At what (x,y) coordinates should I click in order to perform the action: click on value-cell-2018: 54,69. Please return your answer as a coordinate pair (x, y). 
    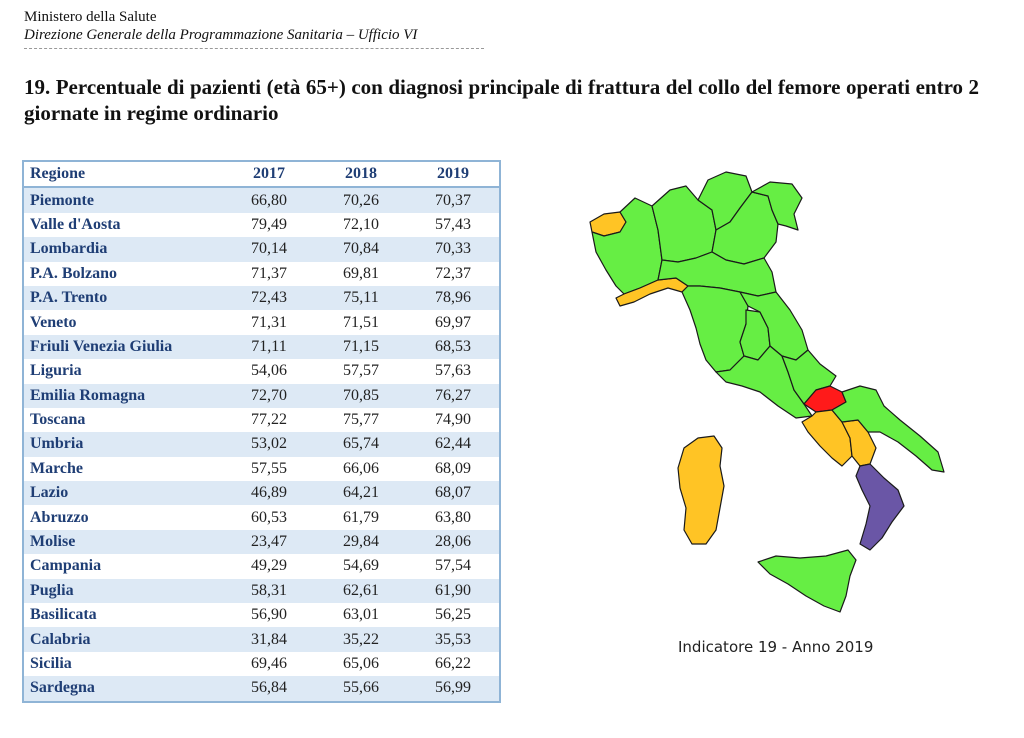
    Looking at the image, I should click on (361, 566).